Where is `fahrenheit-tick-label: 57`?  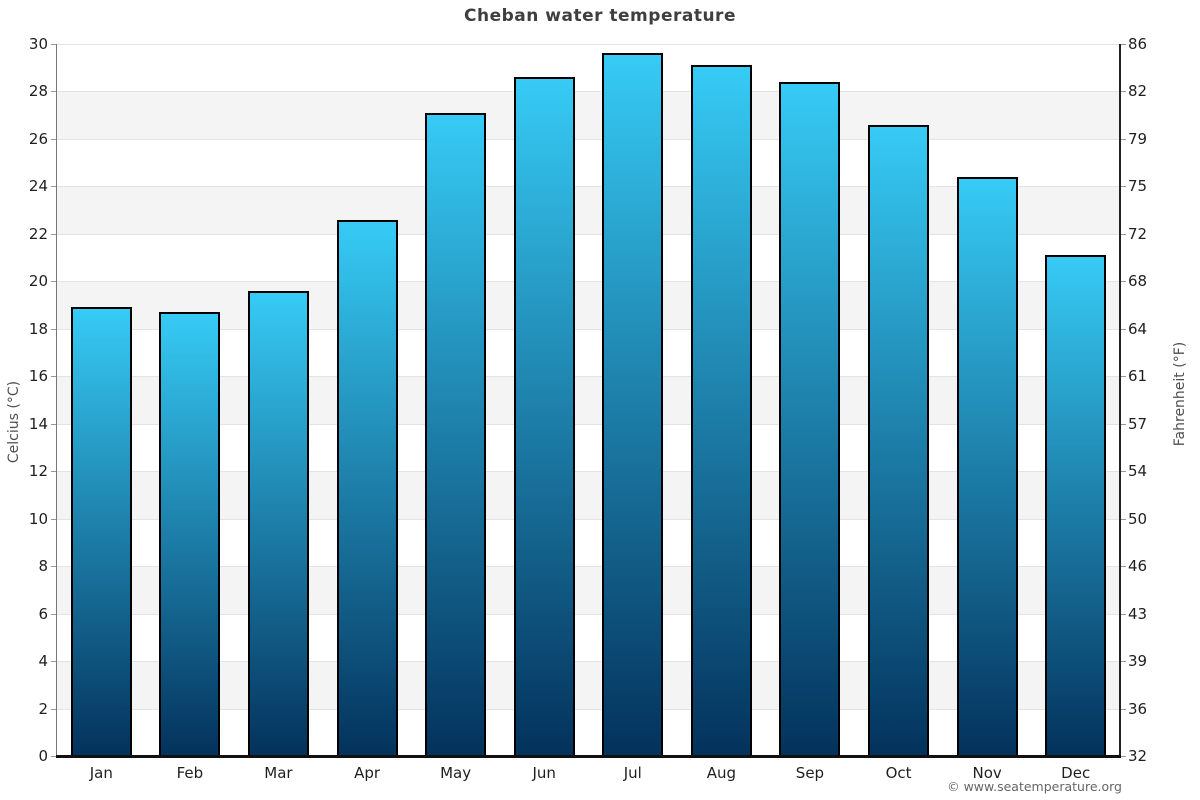
fahrenheit-tick-label: 57 is located at coordinates (1138, 423).